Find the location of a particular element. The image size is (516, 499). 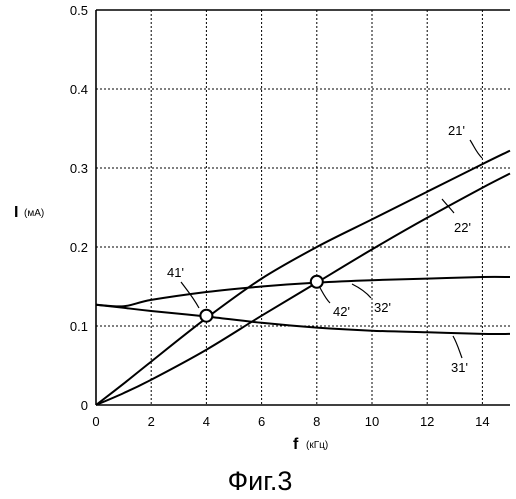

x-tick-labels: 0 2 4 6 8 10 12 14 is located at coordinates (290, 421).